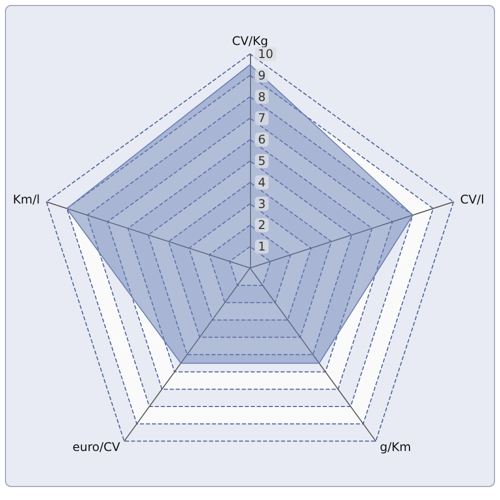 Image resolution: width=500 pixels, height=500 pixels. I want to click on y-tick-label: 1, so click(262, 247).